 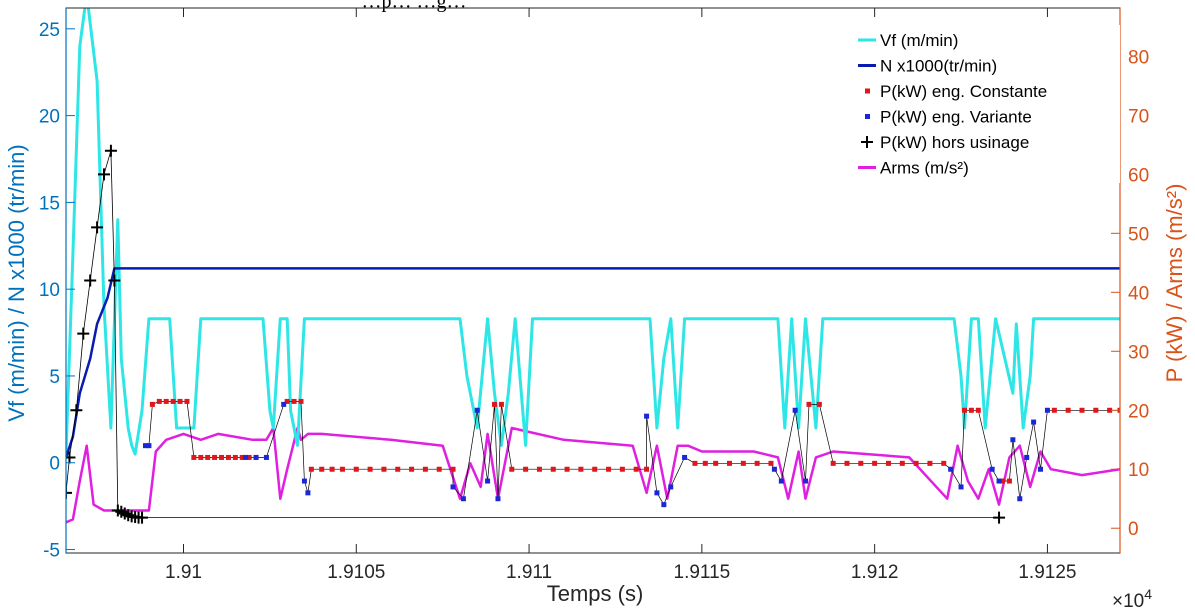 What do you see at coordinates (1132, 597) in the screenshot?
I see `x-axis-multiplier: ×10⁴` at bounding box center [1132, 597].